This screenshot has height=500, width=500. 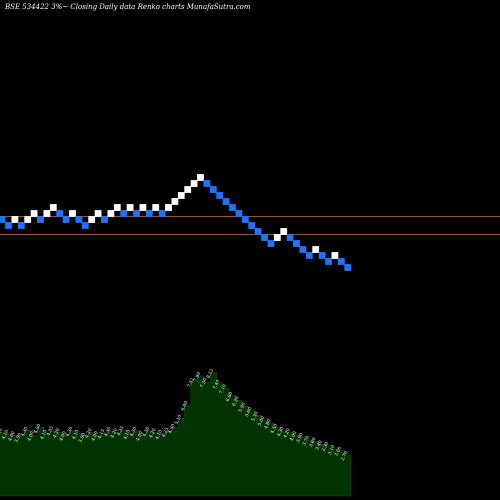 I want to click on volume-label-5: 4.00, so click(x=31, y=436).